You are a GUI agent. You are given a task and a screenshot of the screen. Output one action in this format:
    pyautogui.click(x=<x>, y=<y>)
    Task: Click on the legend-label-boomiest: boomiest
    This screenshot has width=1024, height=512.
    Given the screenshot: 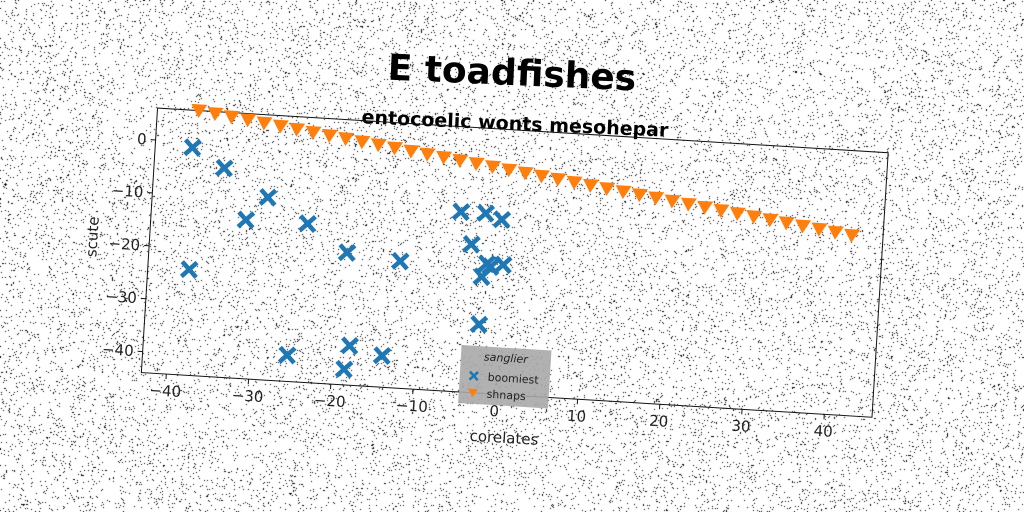 What is the action you would take?
    pyautogui.click(x=513, y=379)
    